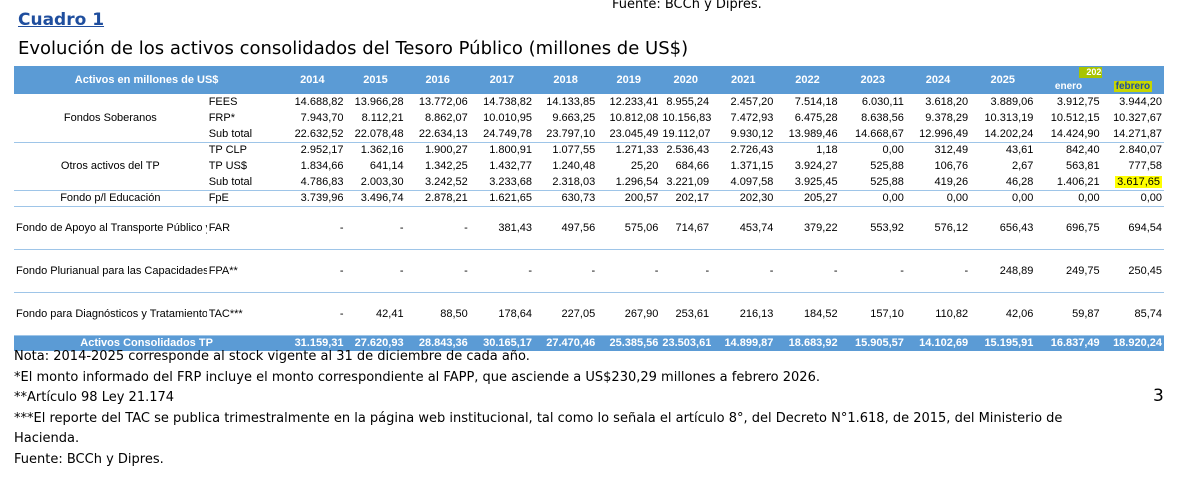 The image size is (1200, 483). Describe the element at coordinates (446, 166) in the screenshot. I see `table-cell: 1.342,25` at that location.